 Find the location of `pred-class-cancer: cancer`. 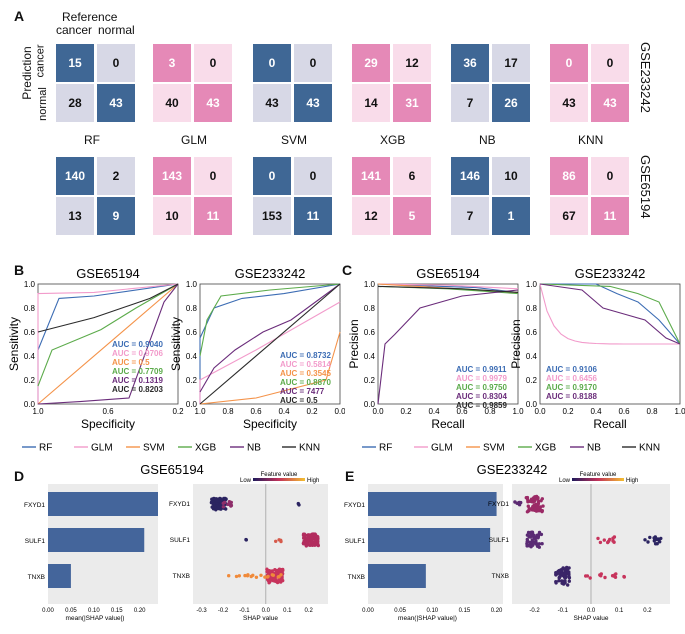

pred-class-cancer: cancer is located at coordinates (40, 61).